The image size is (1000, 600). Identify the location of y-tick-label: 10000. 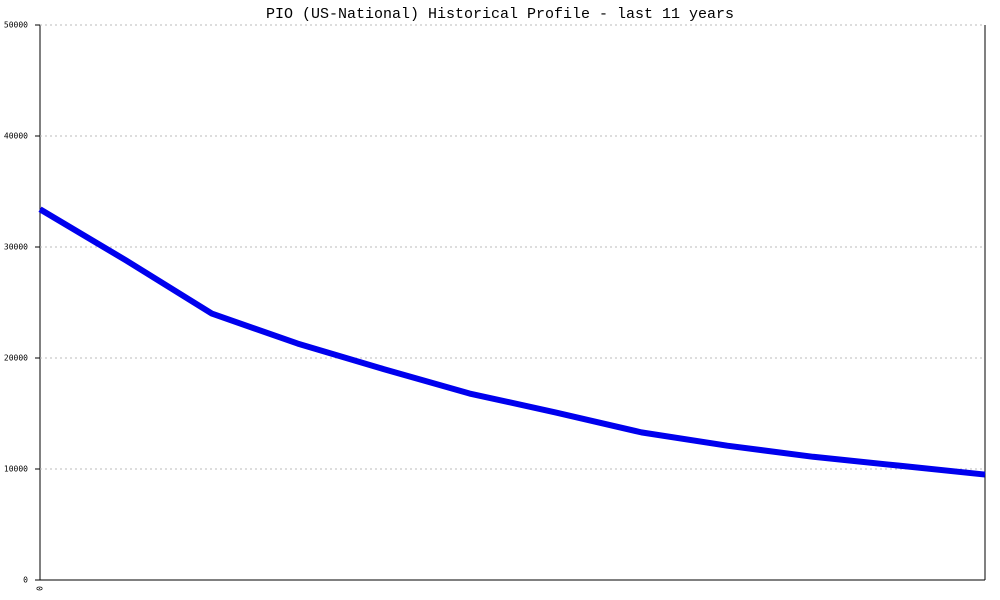
(16, 469).